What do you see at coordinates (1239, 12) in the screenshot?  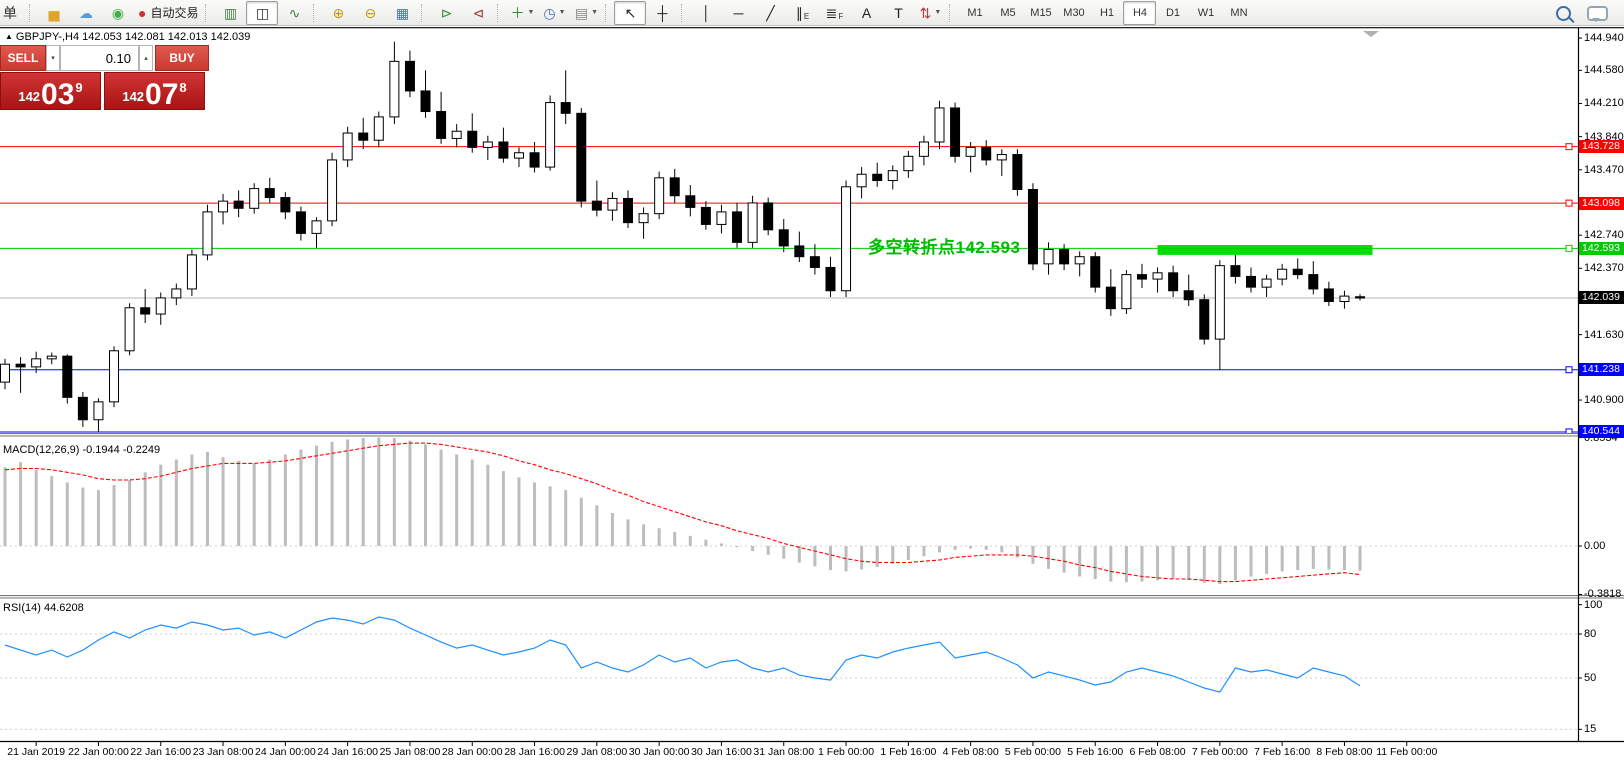 I see `timeframe-mn: MN` at bounding box center [1239, 12].